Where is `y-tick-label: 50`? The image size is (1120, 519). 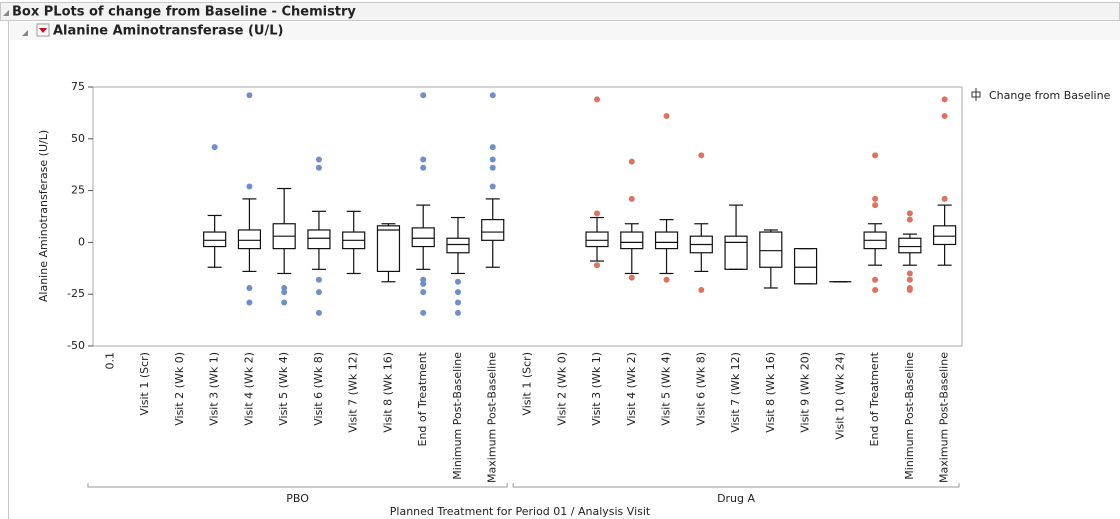
y-tick-label: 50 is located at coordinates (78, 138).